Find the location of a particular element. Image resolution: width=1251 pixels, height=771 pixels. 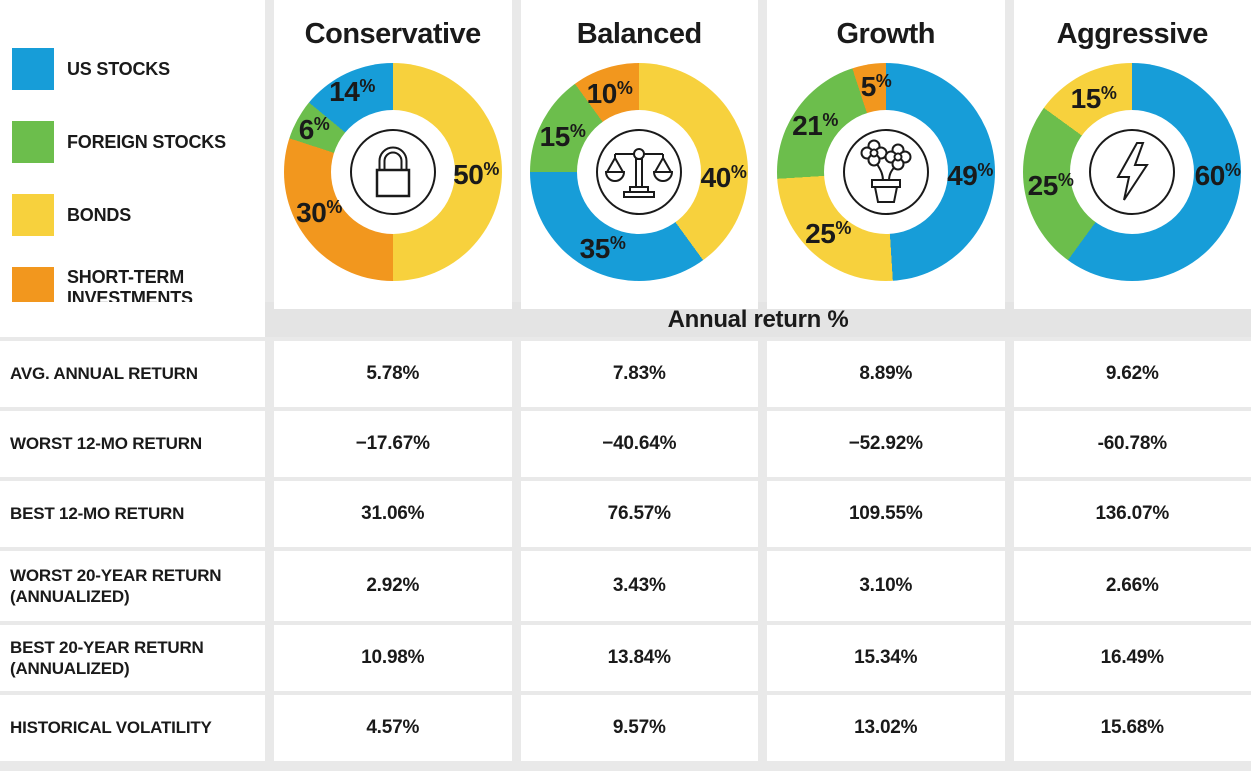

slice-label-foreign-stocks: 21% is located at coordinates (815, 126).